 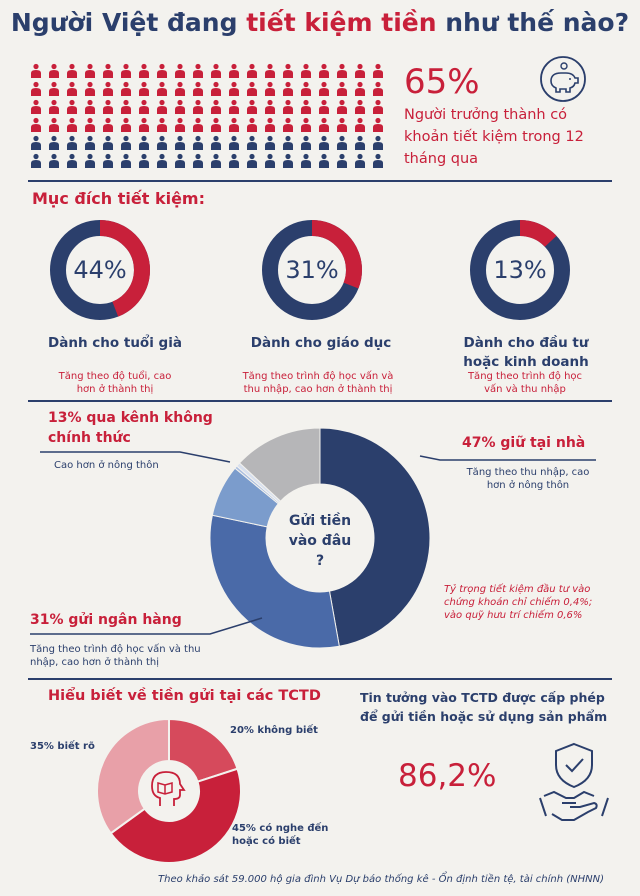 I want to click on purpose-pct-2: 31%, so click(x=312, y=270).